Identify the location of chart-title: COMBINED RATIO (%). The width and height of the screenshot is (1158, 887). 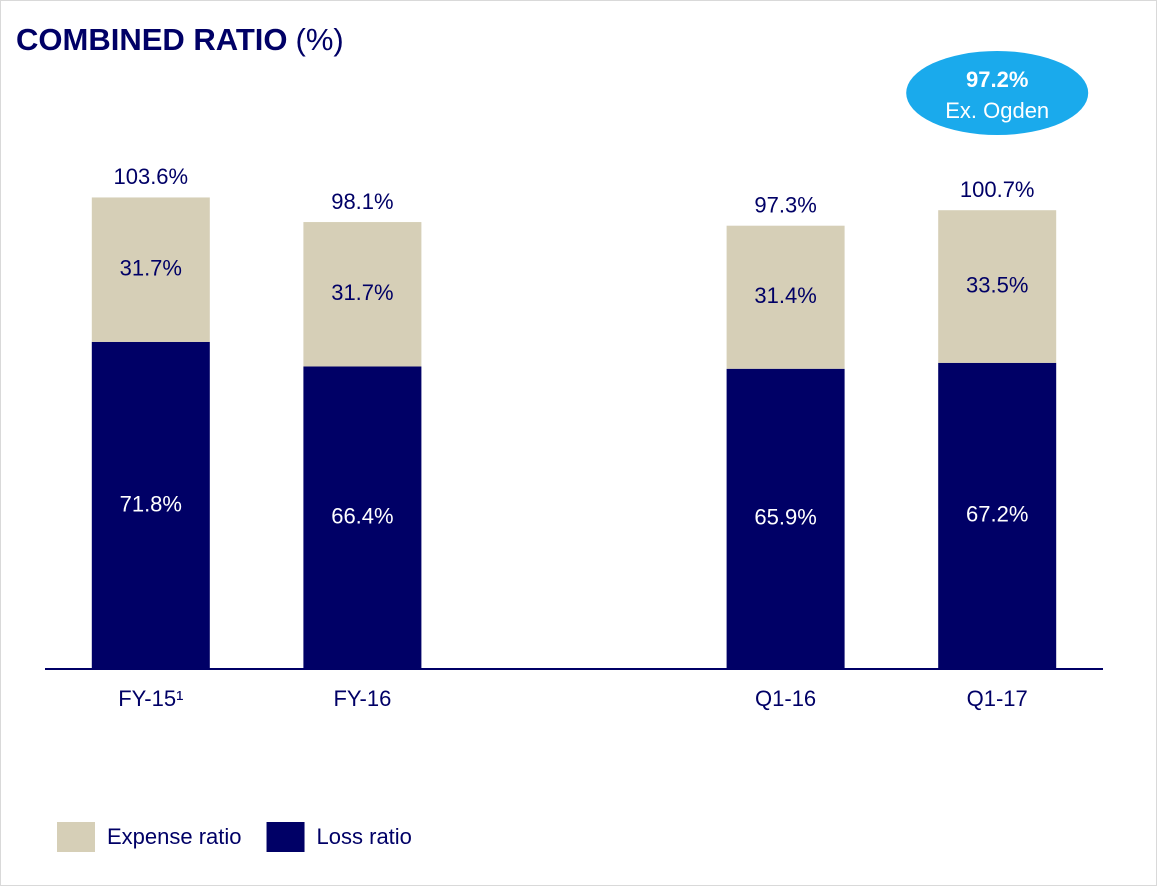
(180, 39).